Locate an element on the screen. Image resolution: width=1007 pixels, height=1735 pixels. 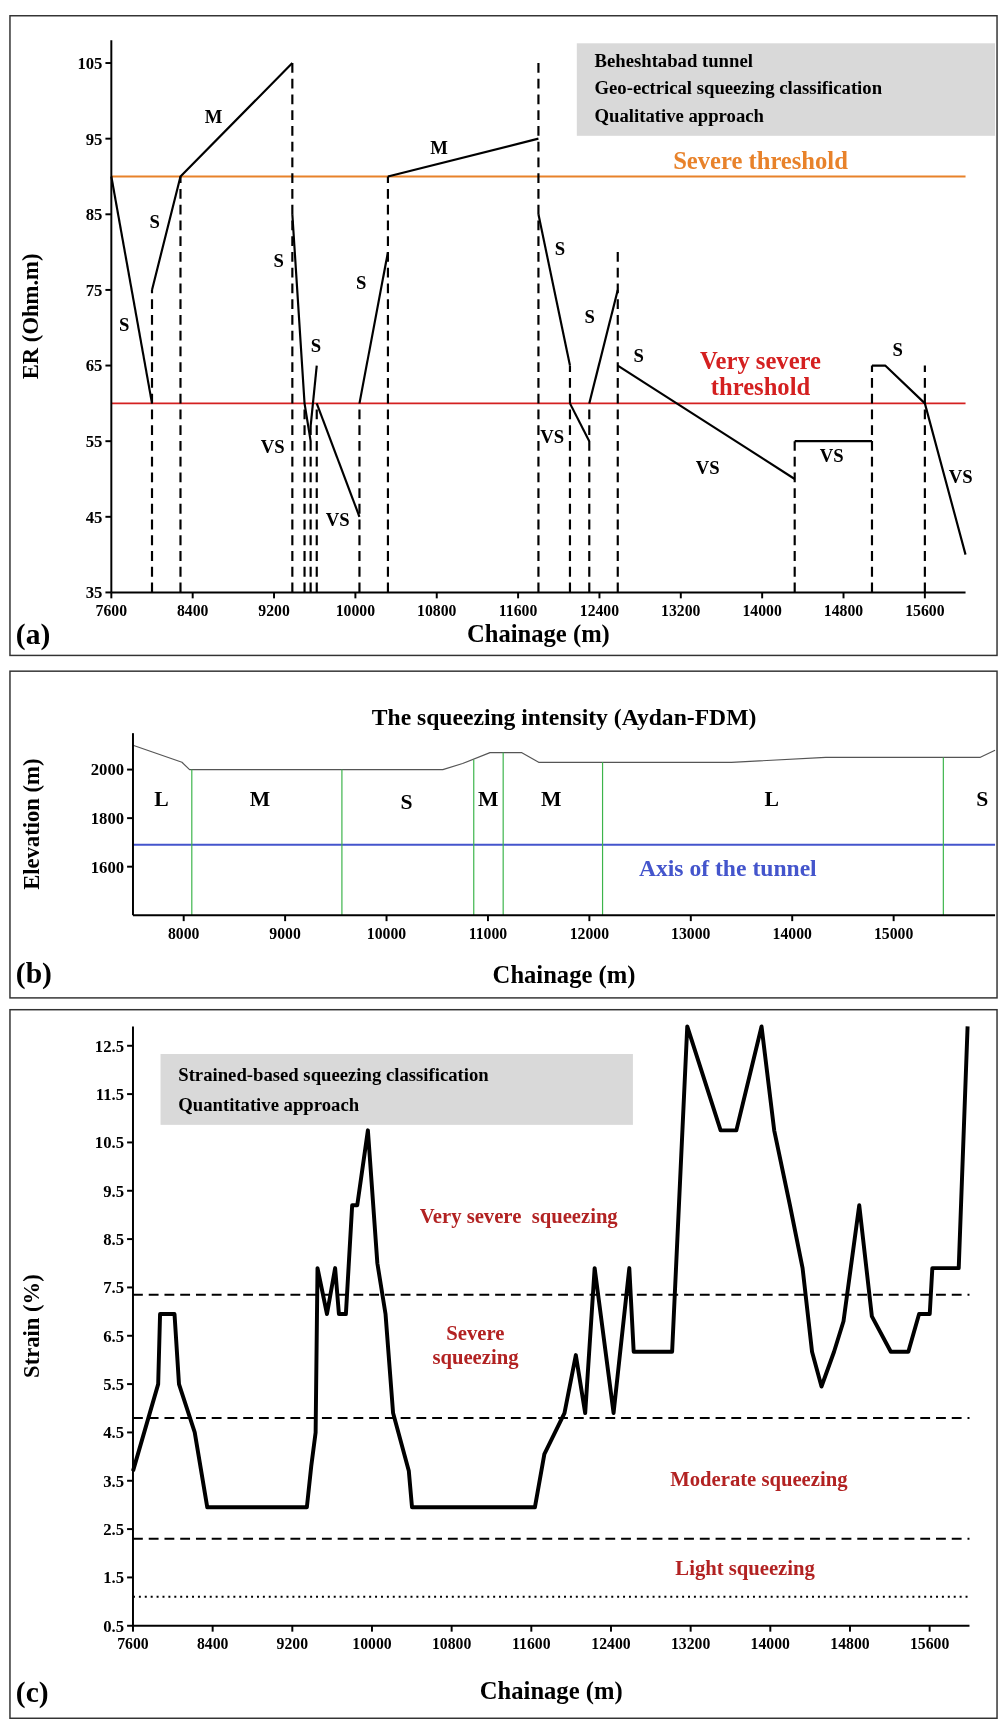
y-axis-title: Strain (%) is located at coordinates (32, 1326).